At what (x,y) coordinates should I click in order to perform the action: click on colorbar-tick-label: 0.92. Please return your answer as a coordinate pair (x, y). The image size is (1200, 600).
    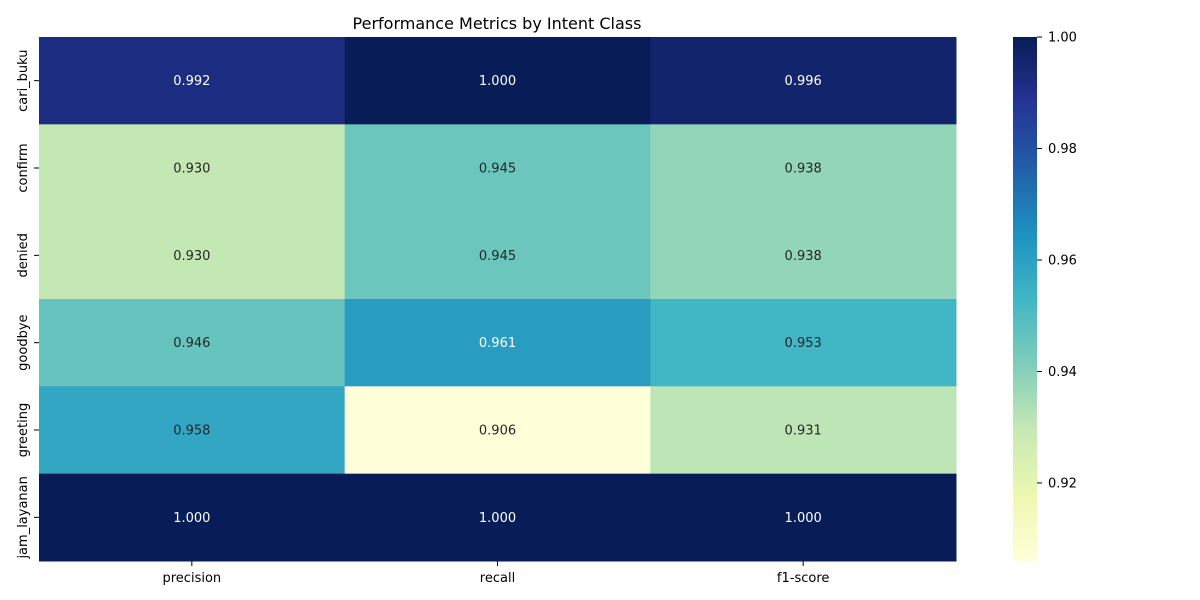
    Looking at the image, I should click on (1062, 483).